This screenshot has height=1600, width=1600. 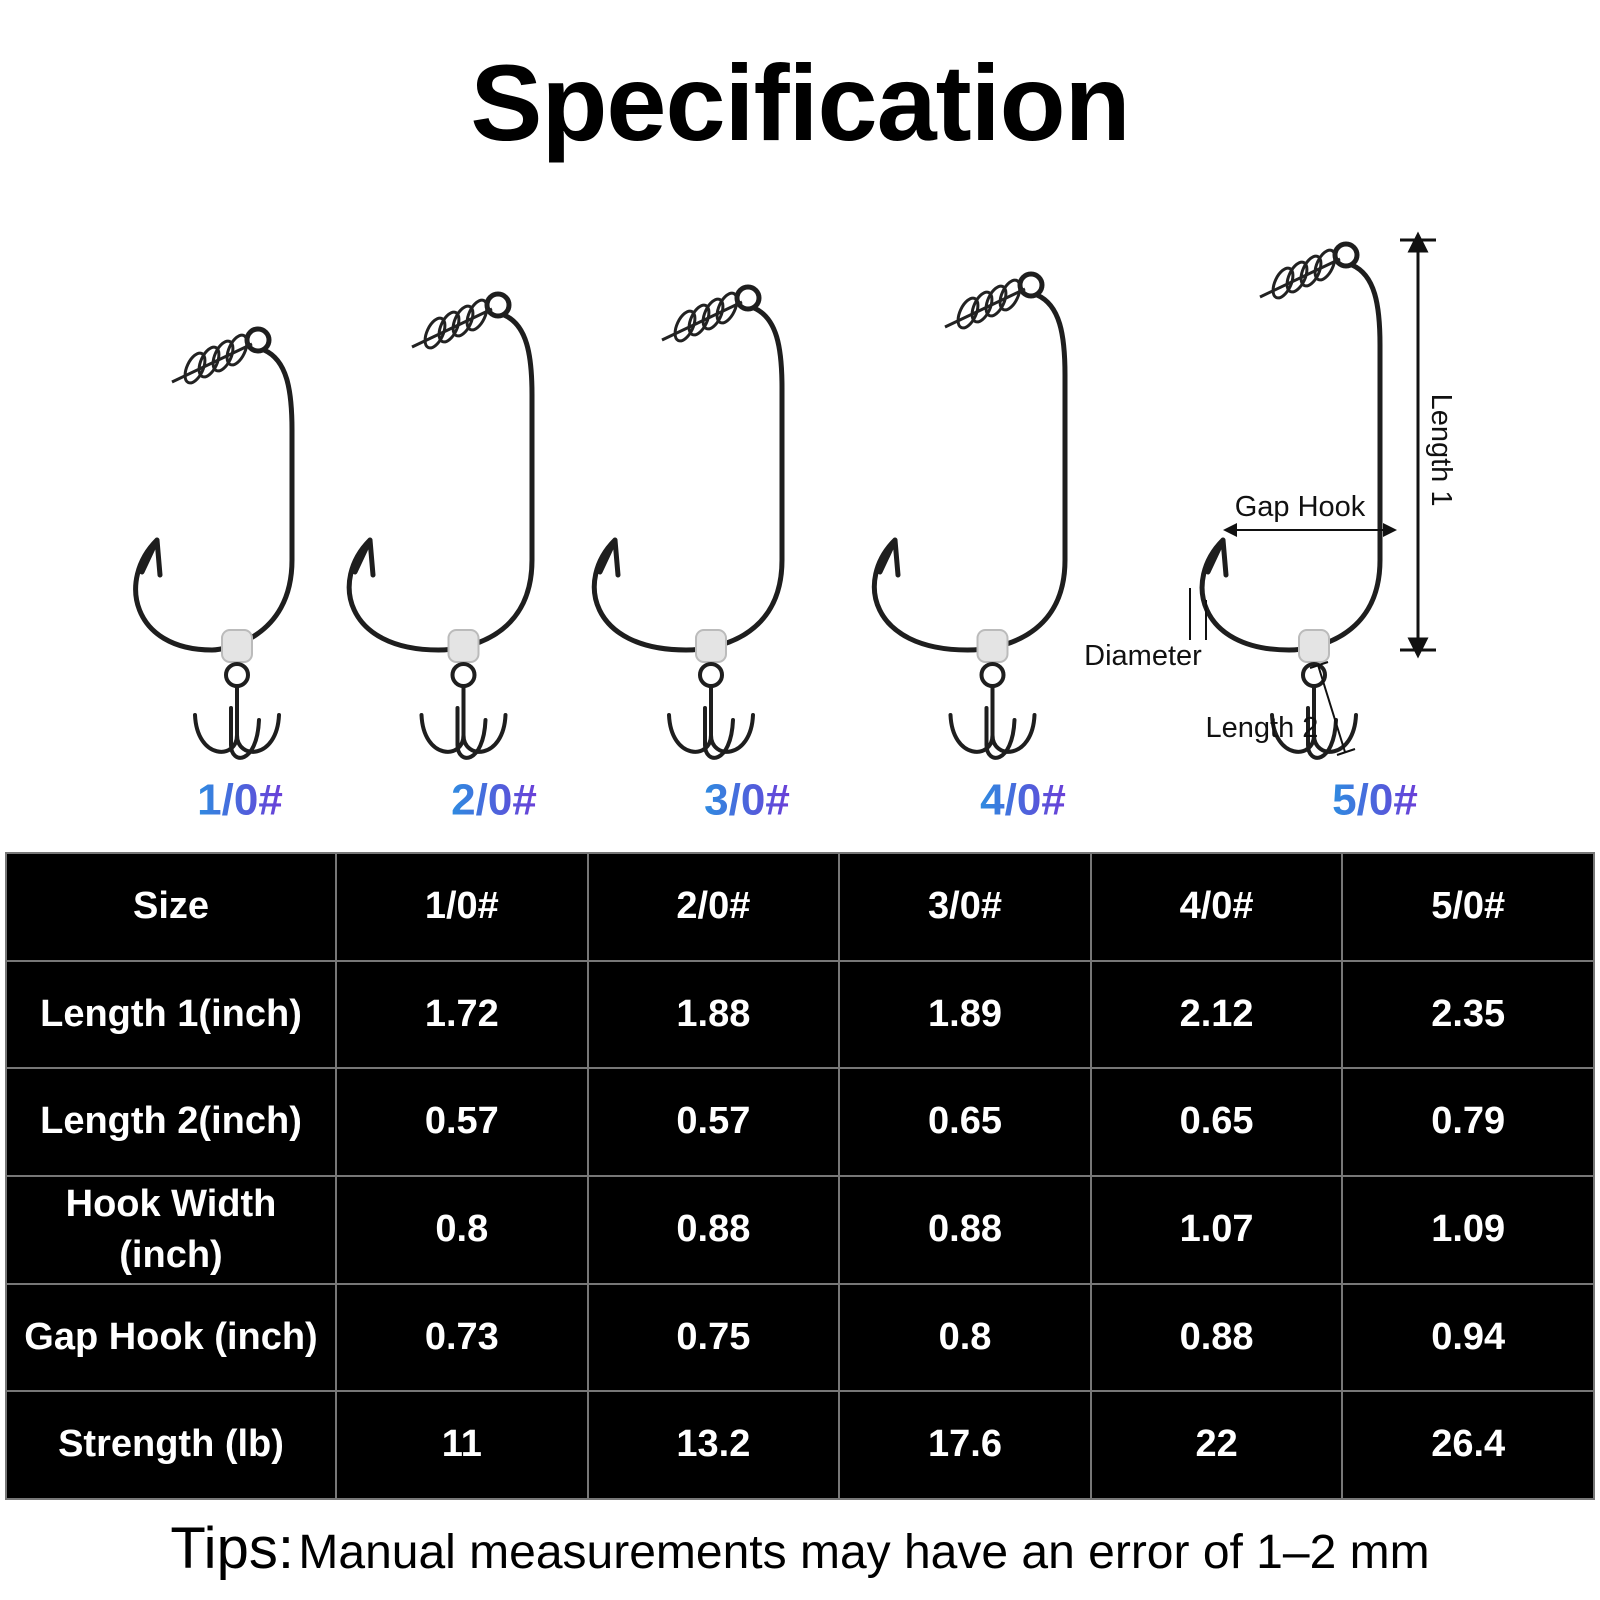 What do you see at coordinates (1216, 1229) in the screenshot?
I see `value-cell: 1.07` at bounding box center [1216, 1229].